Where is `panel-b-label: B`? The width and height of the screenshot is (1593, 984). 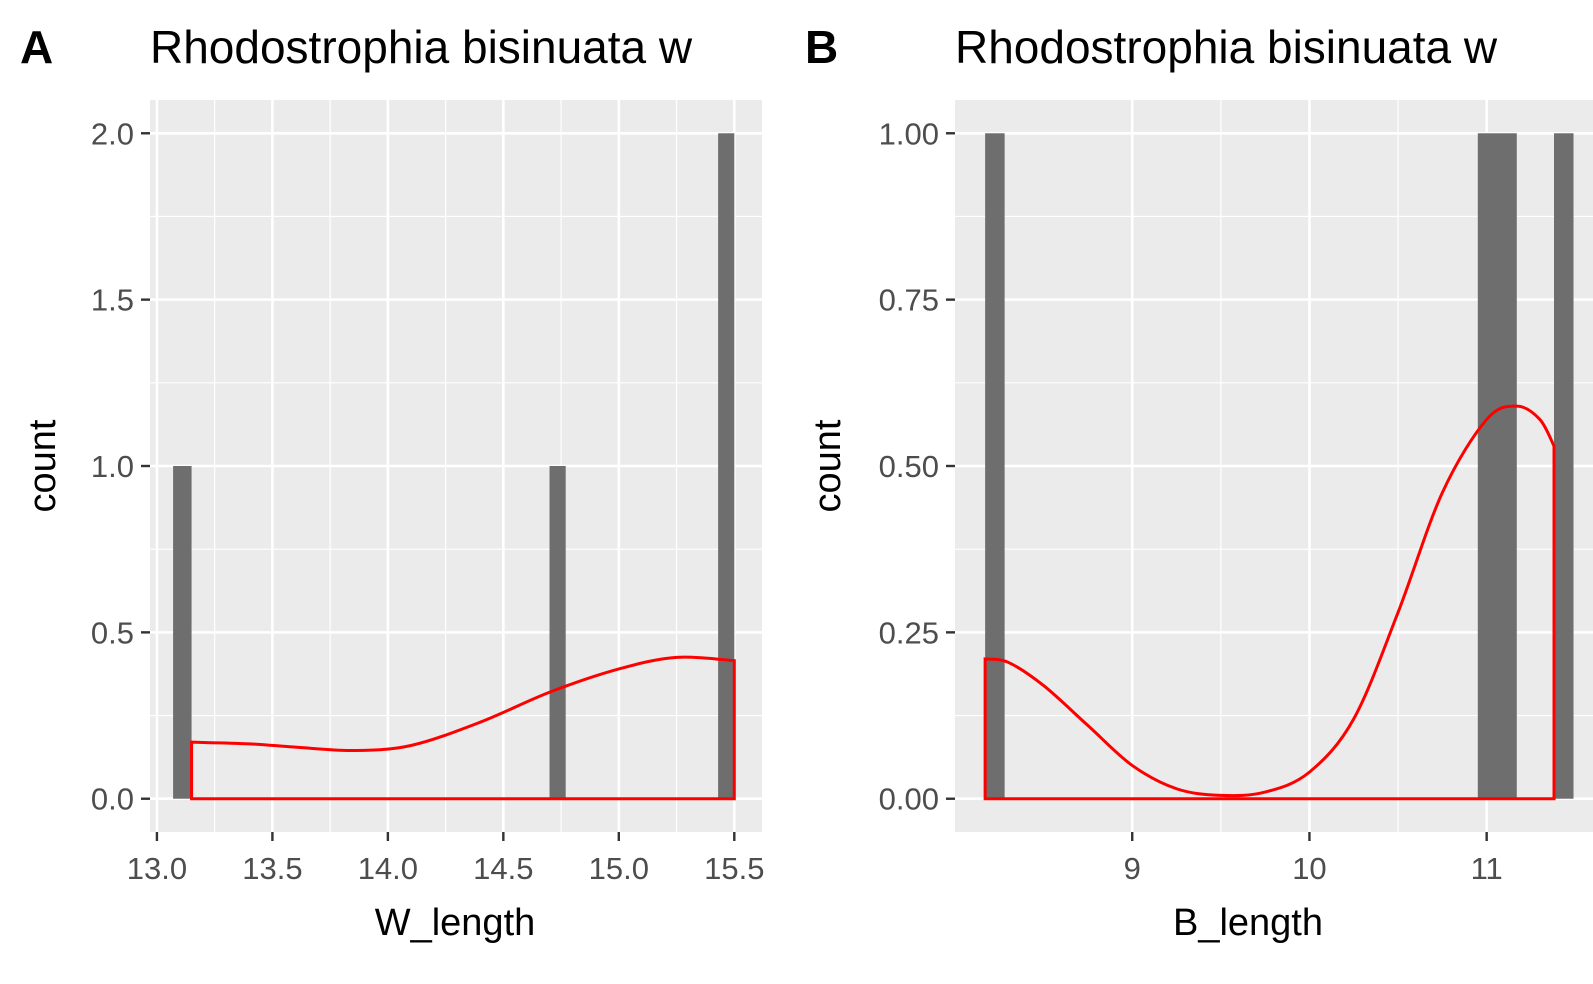
panel-b-label: B is located at coordinates (821, 47).